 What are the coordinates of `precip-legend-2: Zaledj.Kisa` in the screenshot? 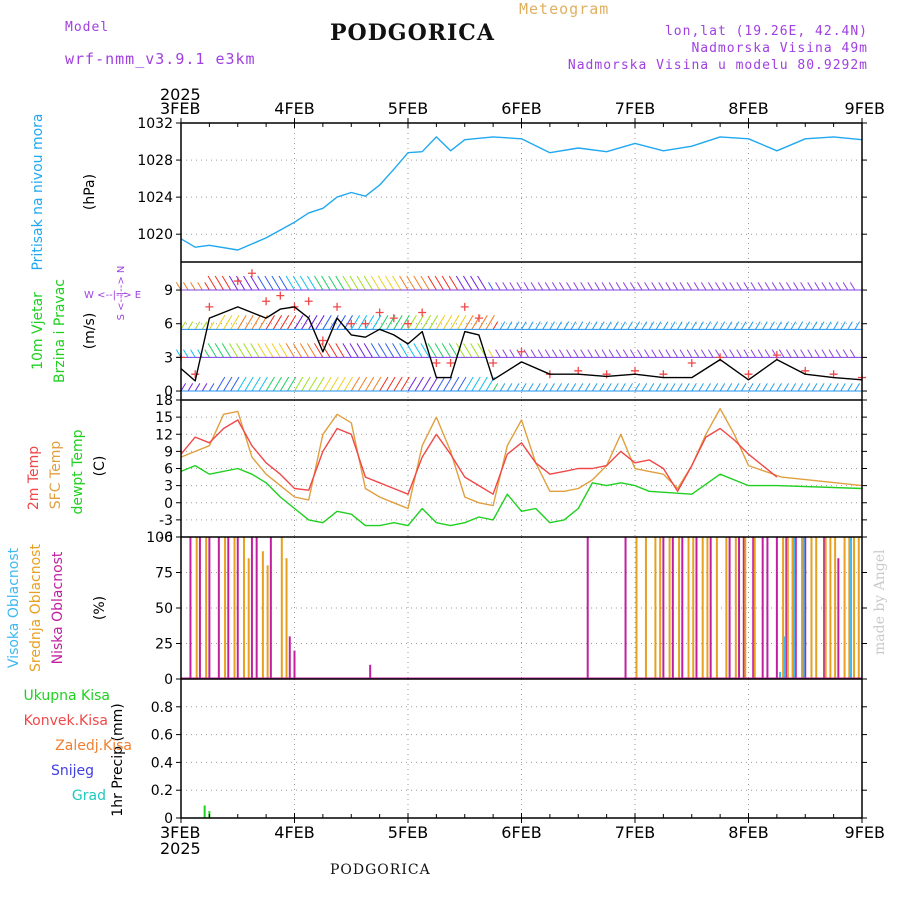 It's located at (93, 746).